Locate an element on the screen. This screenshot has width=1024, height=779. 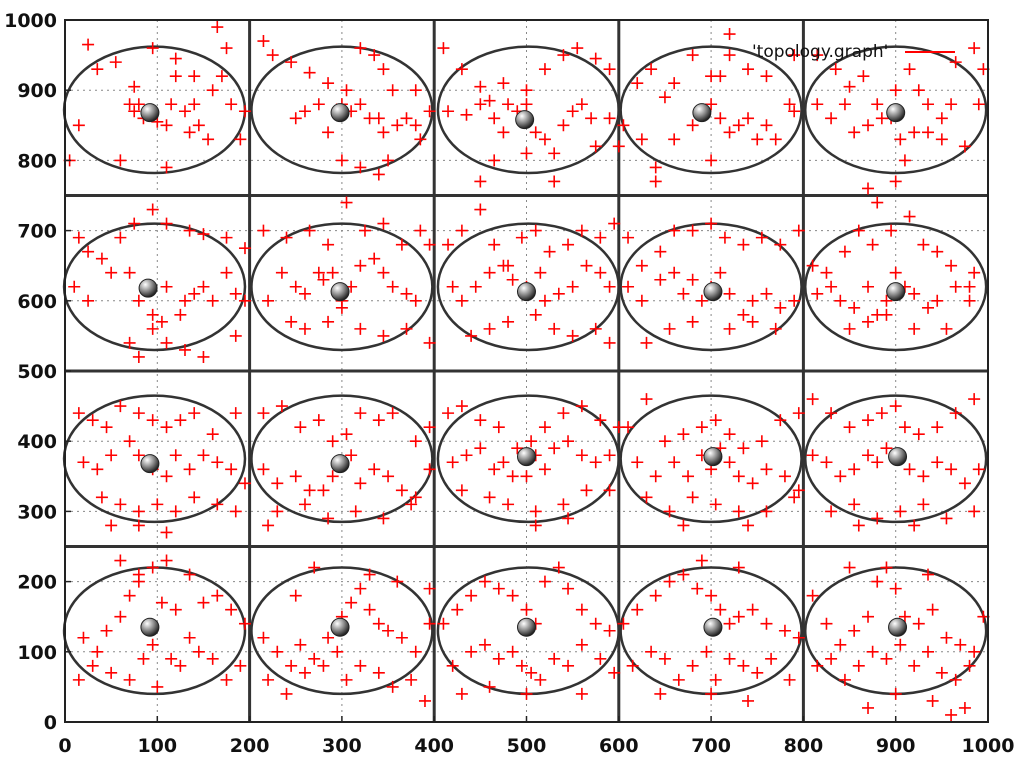
x-tick-label: 700 is located at coordinates (711, 746).